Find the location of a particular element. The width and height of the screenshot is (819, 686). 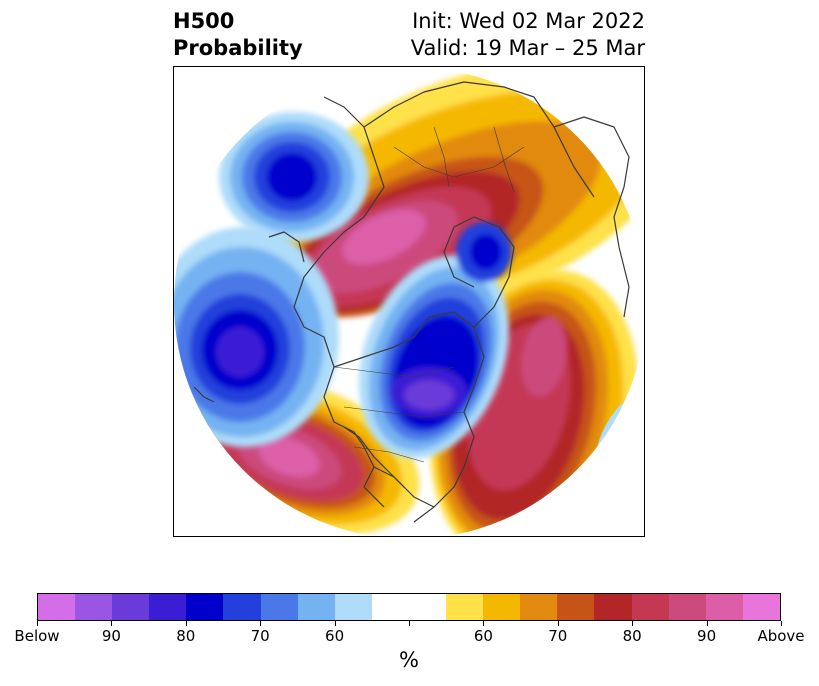

title-init-date: Init: Wed 02 Mar 2022 is located at coordinates (528, 21).